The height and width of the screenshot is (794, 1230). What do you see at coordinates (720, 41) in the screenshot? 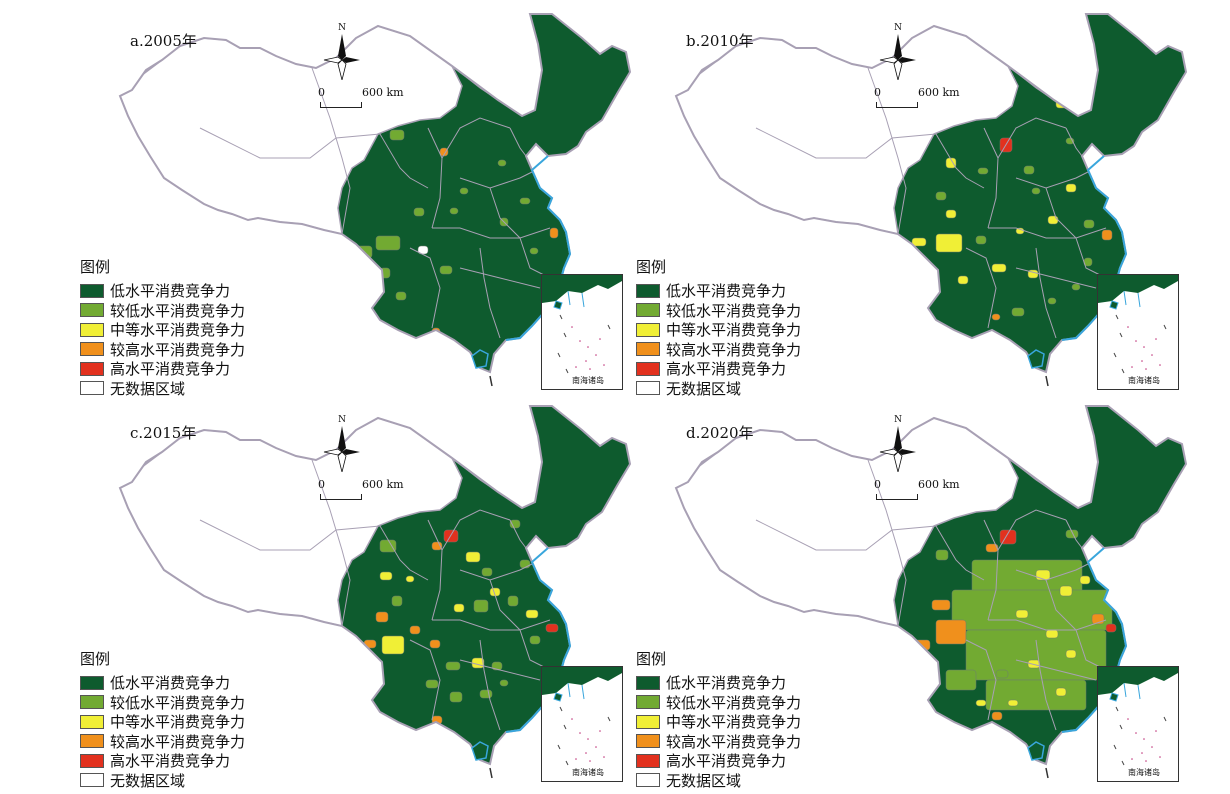
I see `panel-title: b.2010年` at bounding box center [720, 41].